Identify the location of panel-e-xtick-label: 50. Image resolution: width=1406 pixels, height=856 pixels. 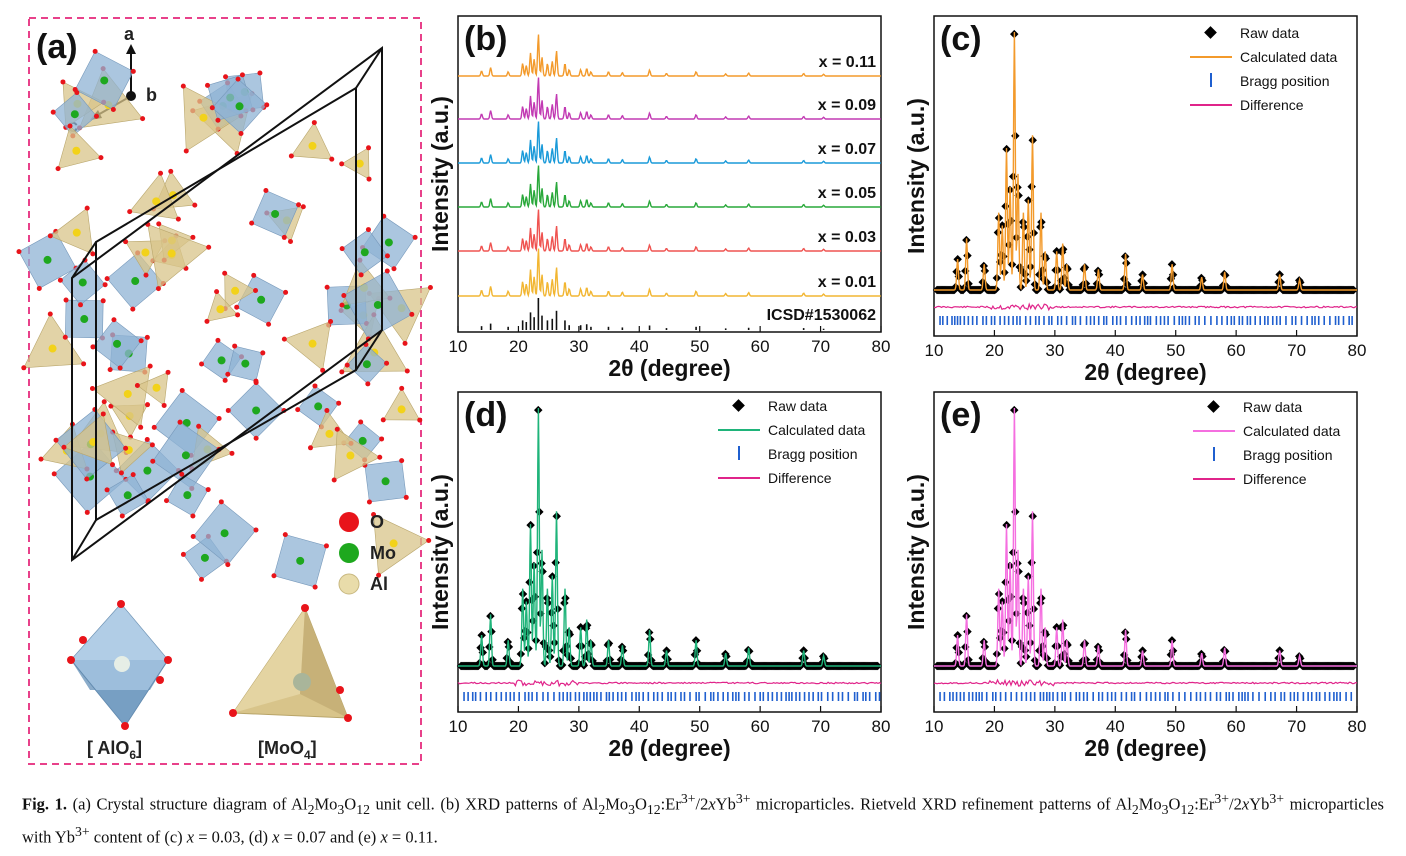
(1175, 726).